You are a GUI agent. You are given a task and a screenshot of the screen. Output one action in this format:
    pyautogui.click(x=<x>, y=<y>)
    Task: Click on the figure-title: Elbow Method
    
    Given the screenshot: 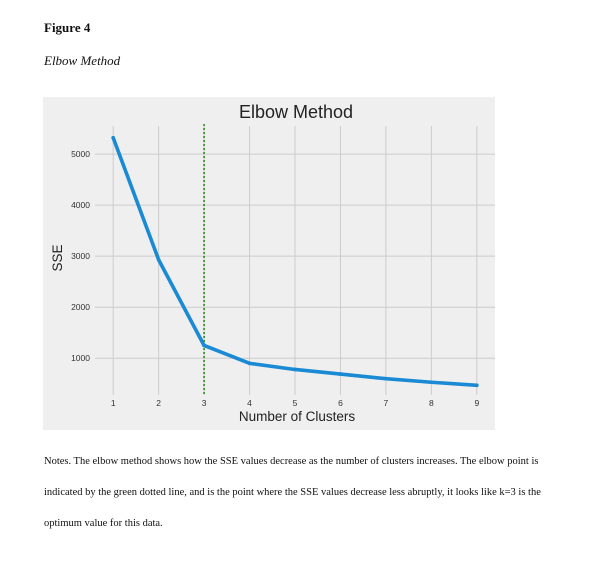 What is the action you would take?
    pyautogui.click(x=82, y=60)
    